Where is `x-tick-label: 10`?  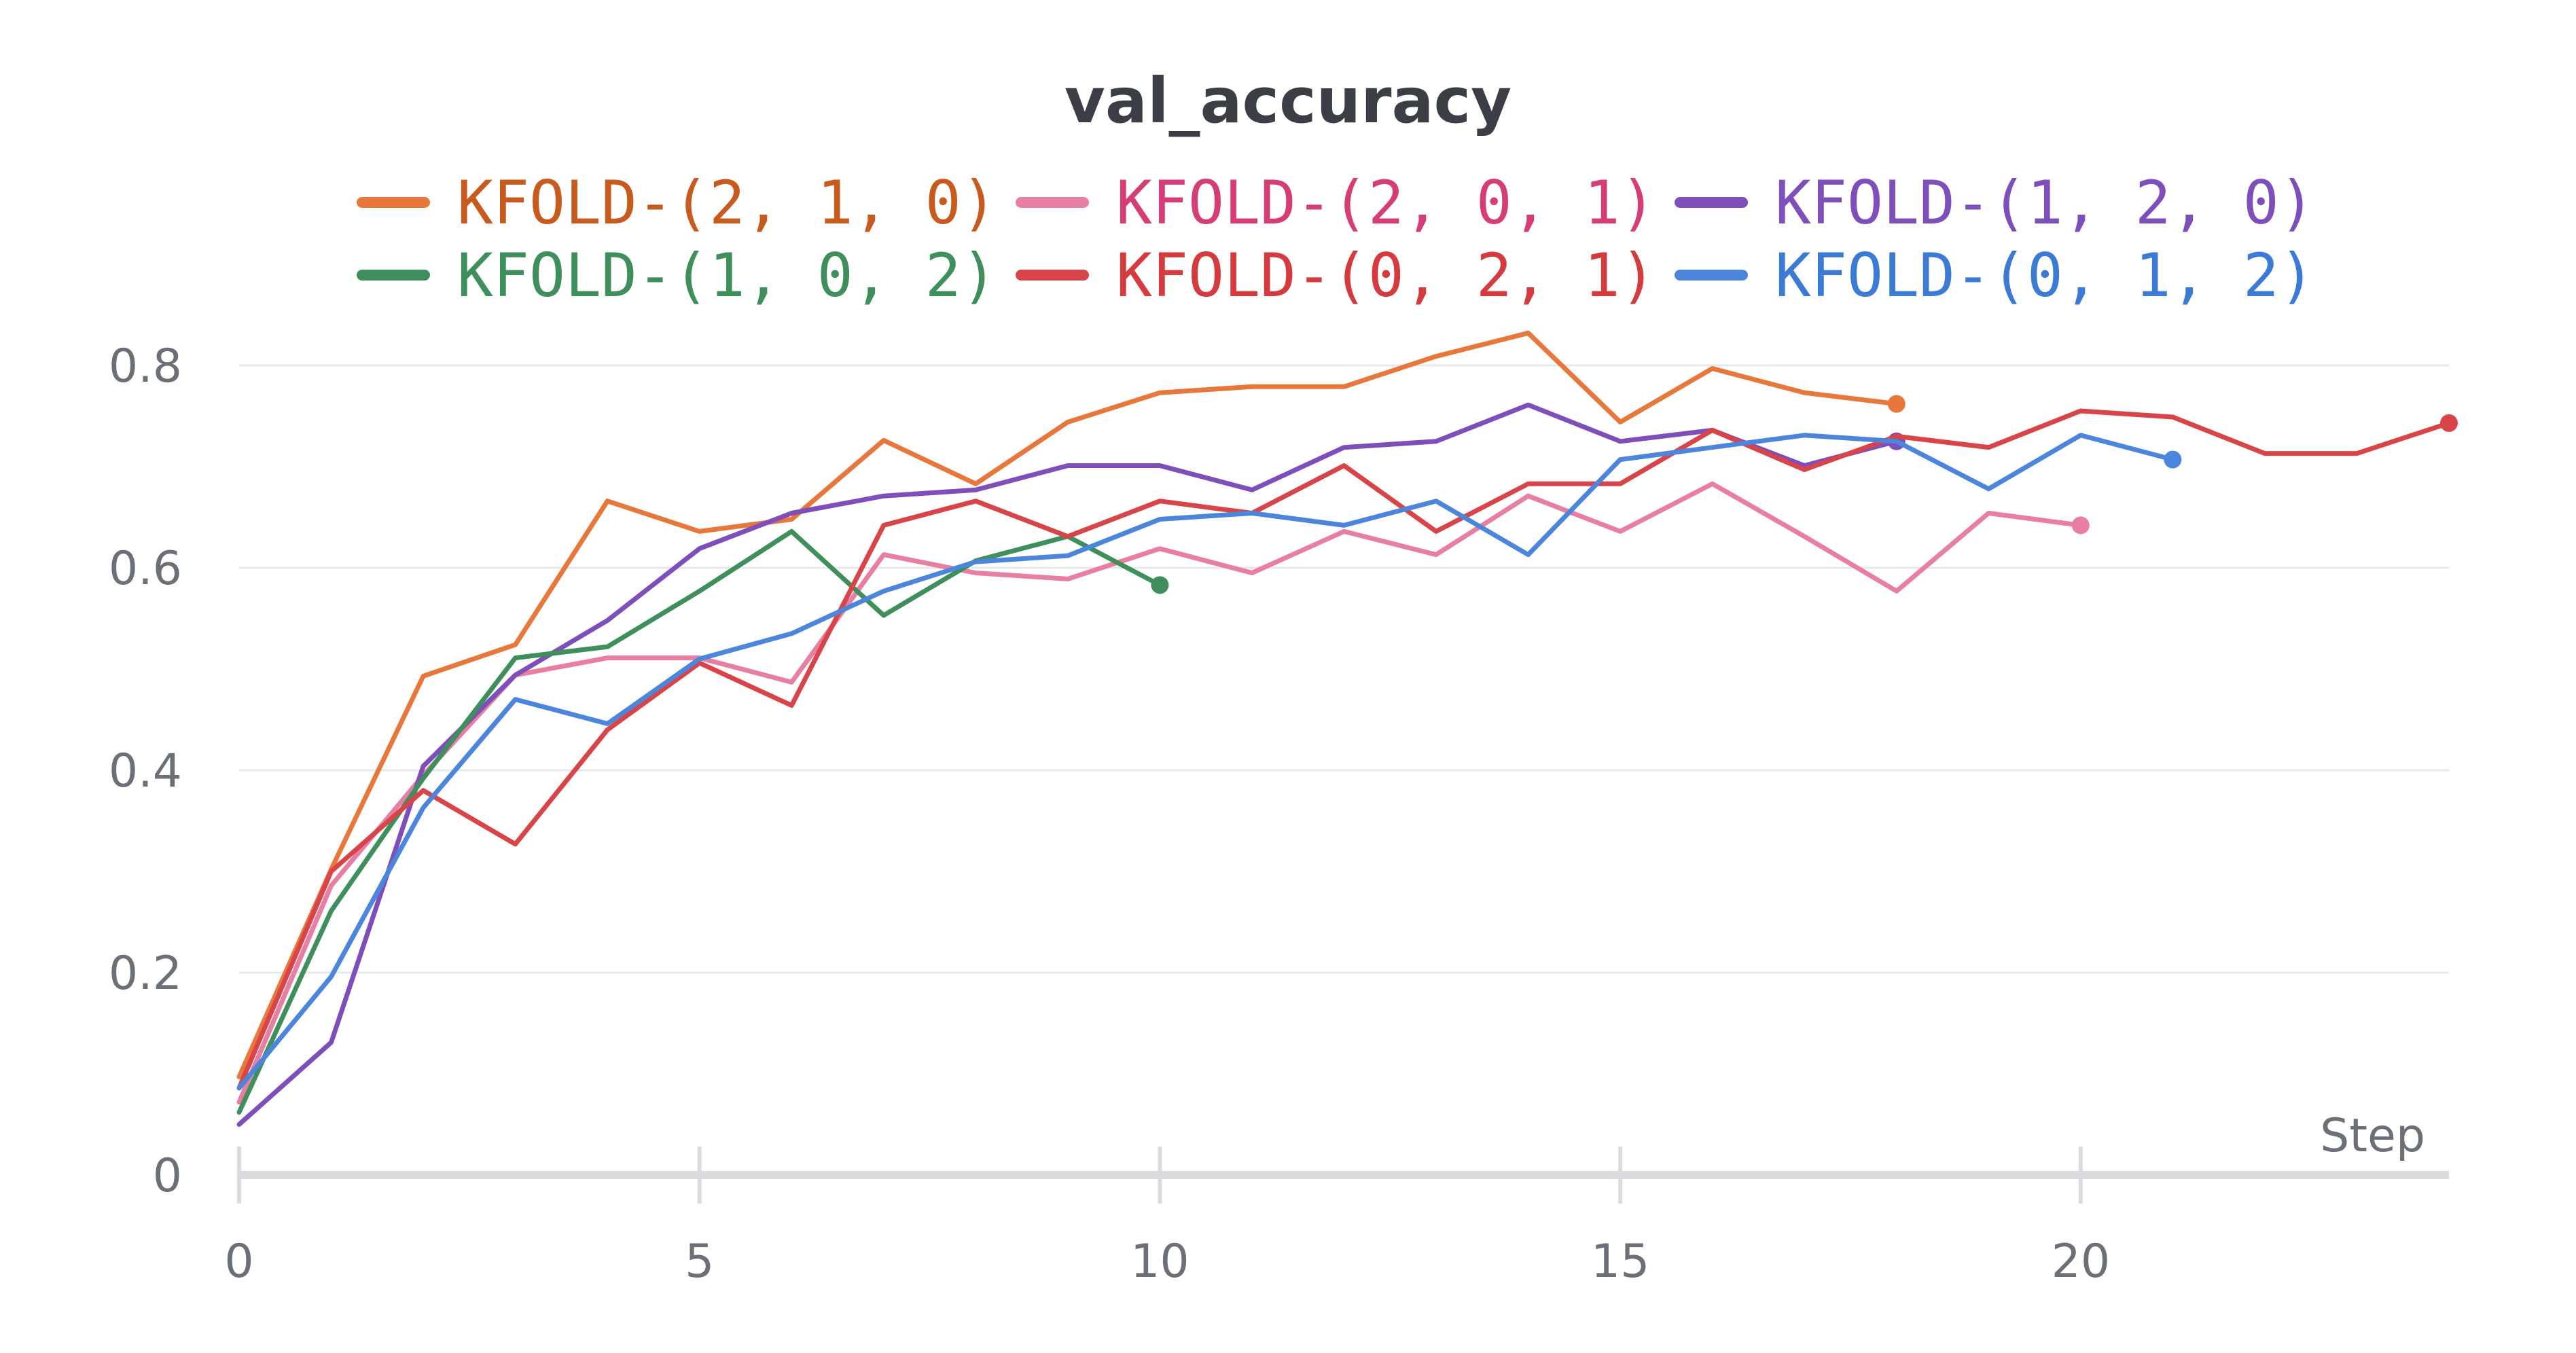 x-tick-label: 10 is located at coordinates (1159, 1261).